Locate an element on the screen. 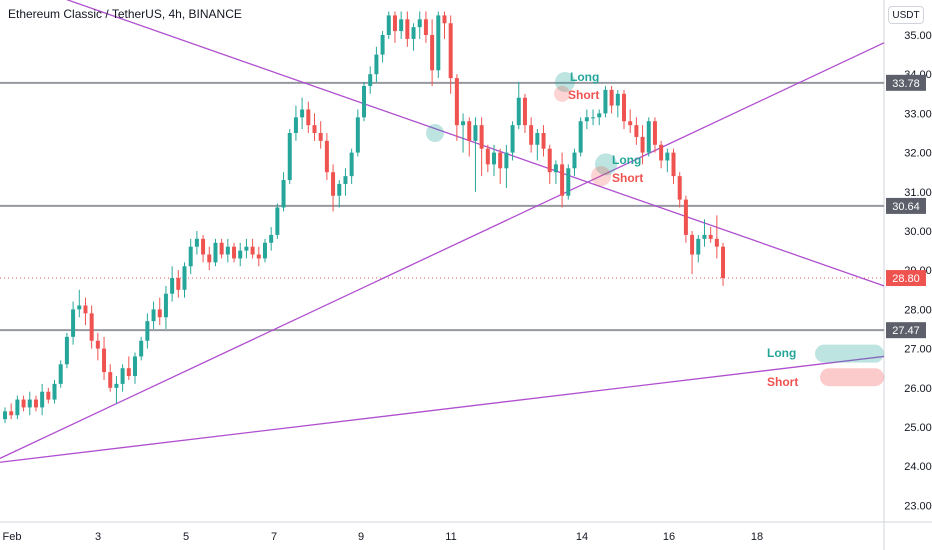  price-tick-label: 32.00 is located at coordinates (918, 154).